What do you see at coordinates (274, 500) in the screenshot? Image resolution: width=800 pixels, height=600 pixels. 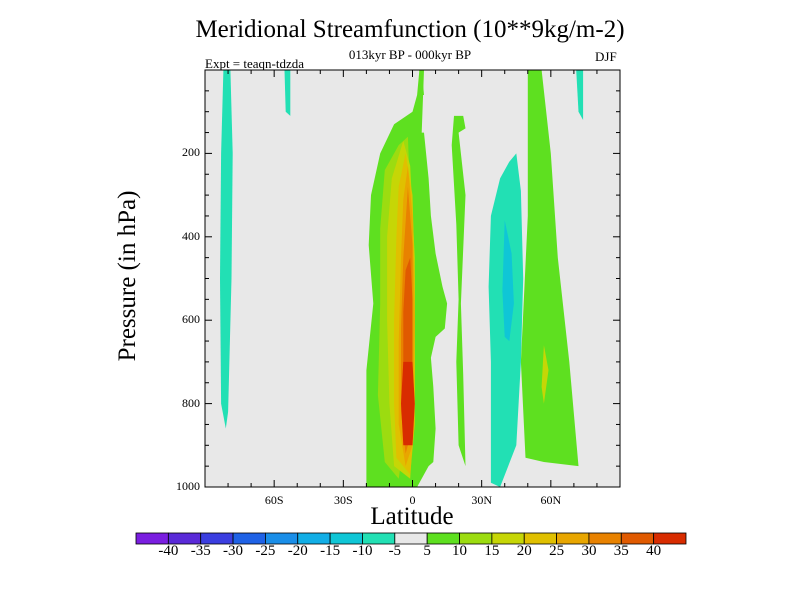 I see `x-tick-label: 60S` at bounding box center [274, 500].